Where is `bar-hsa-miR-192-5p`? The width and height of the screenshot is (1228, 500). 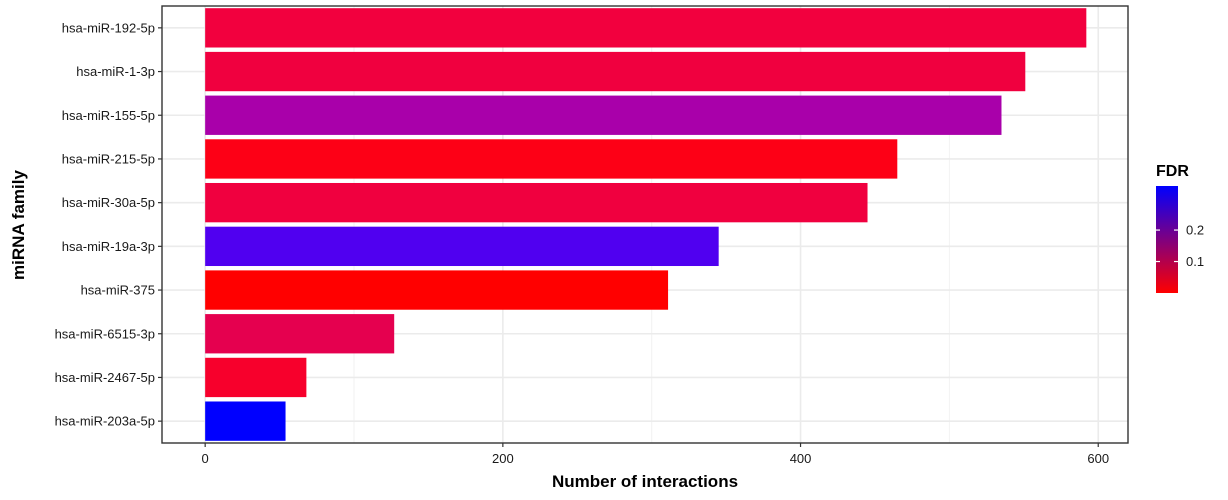
bar-hsa-miR-192-5p is located at coordinates (646, 28).